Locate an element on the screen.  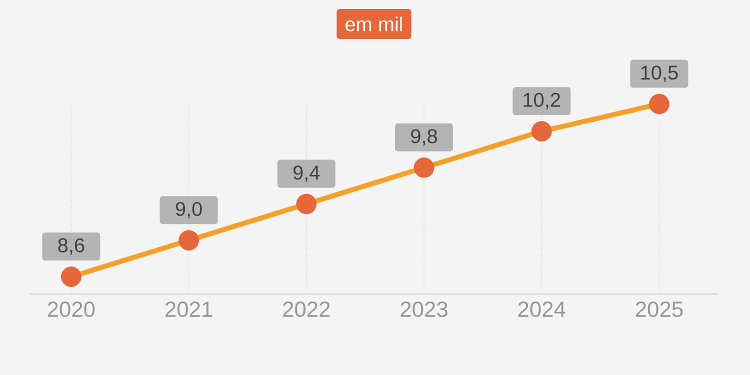
x-tick-label: 2020 is located at coordinates (71, 310).